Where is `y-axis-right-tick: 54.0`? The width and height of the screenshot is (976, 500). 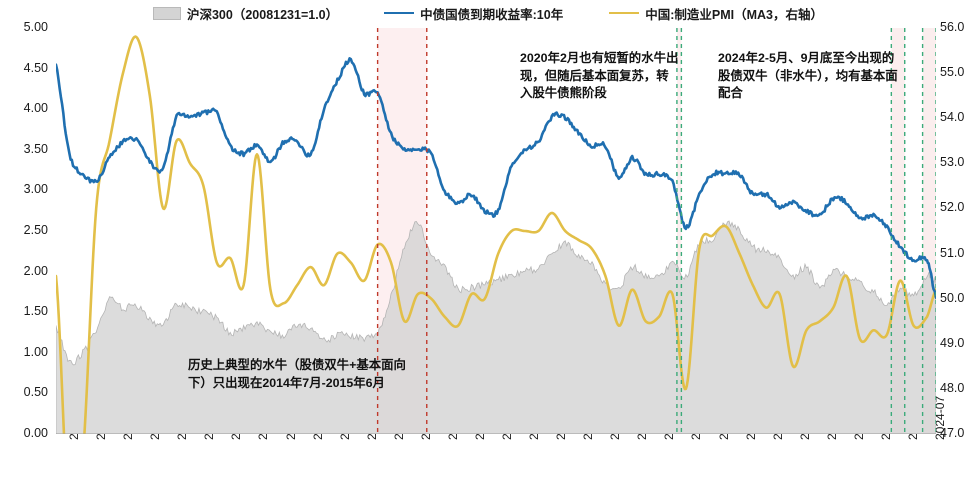
y-axis-right-tick: 54.0 is located at coordinates (952, 117).